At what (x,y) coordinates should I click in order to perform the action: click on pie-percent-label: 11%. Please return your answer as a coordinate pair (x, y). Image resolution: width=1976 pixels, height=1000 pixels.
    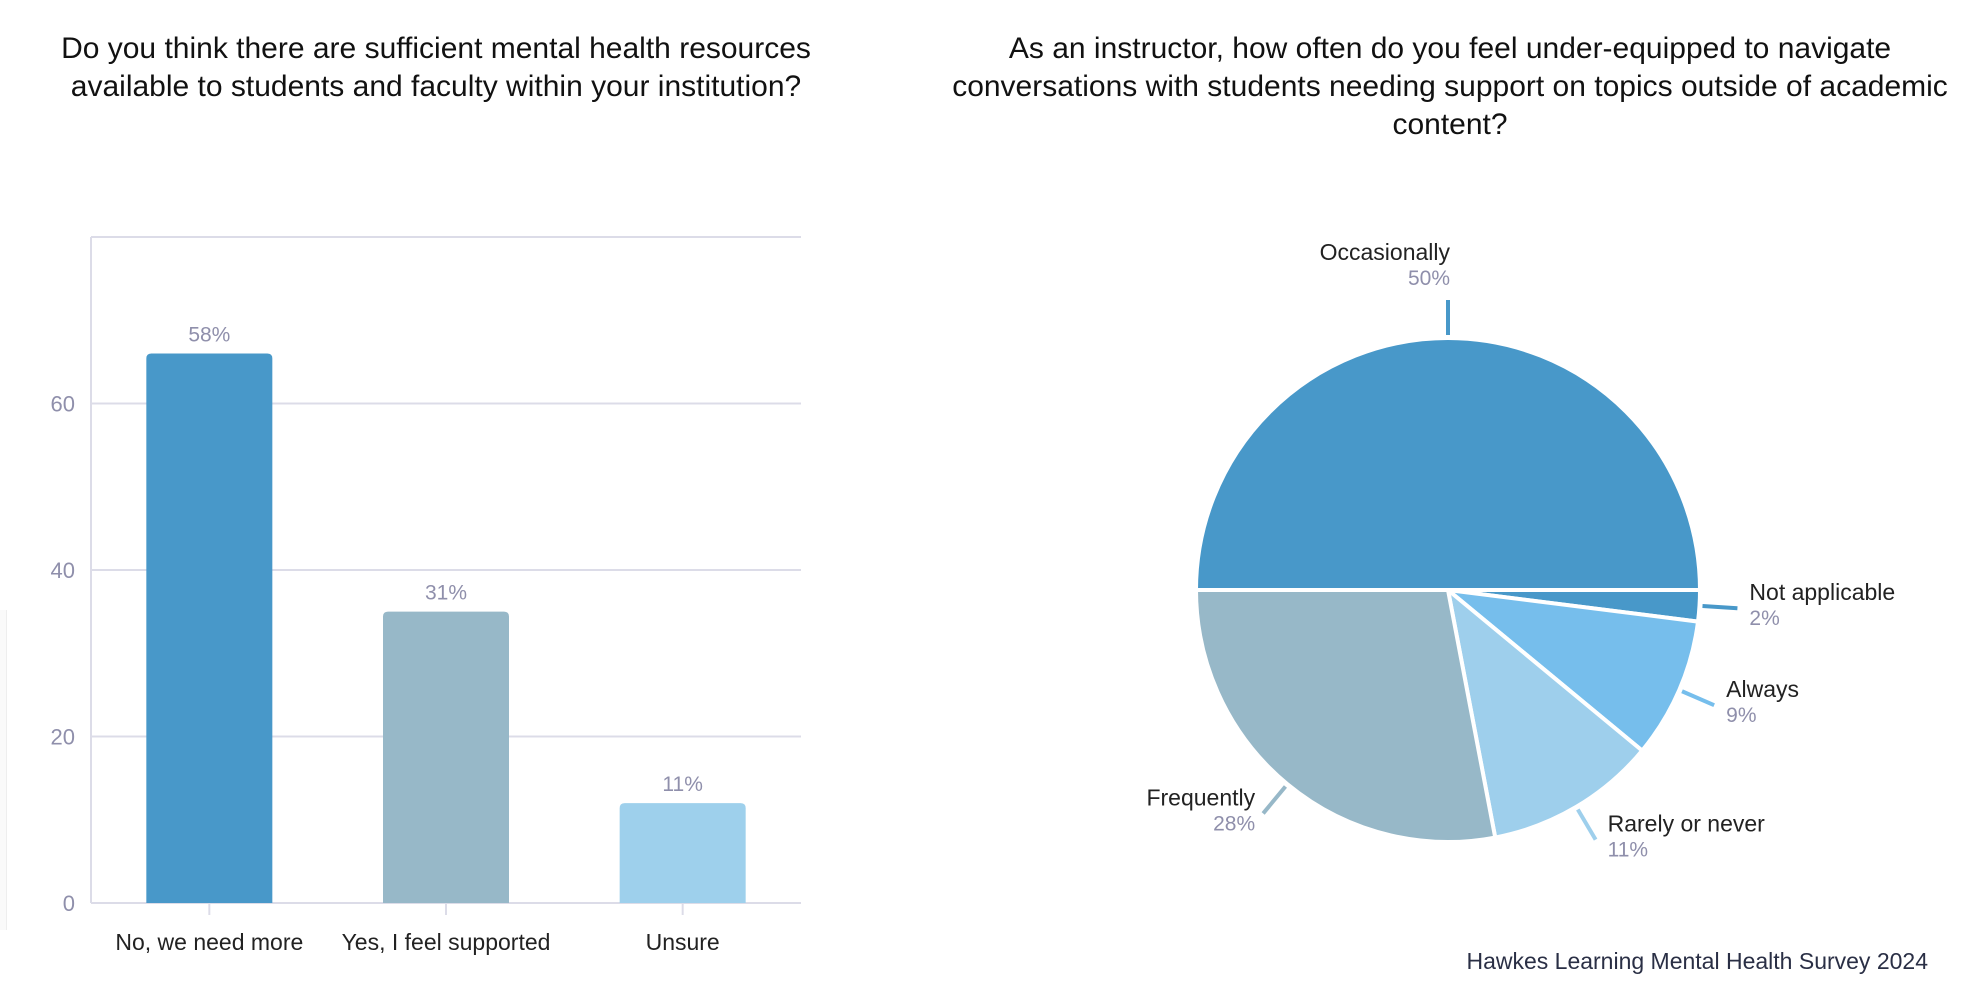
    Looking at the image, I should click on (1628, 850).